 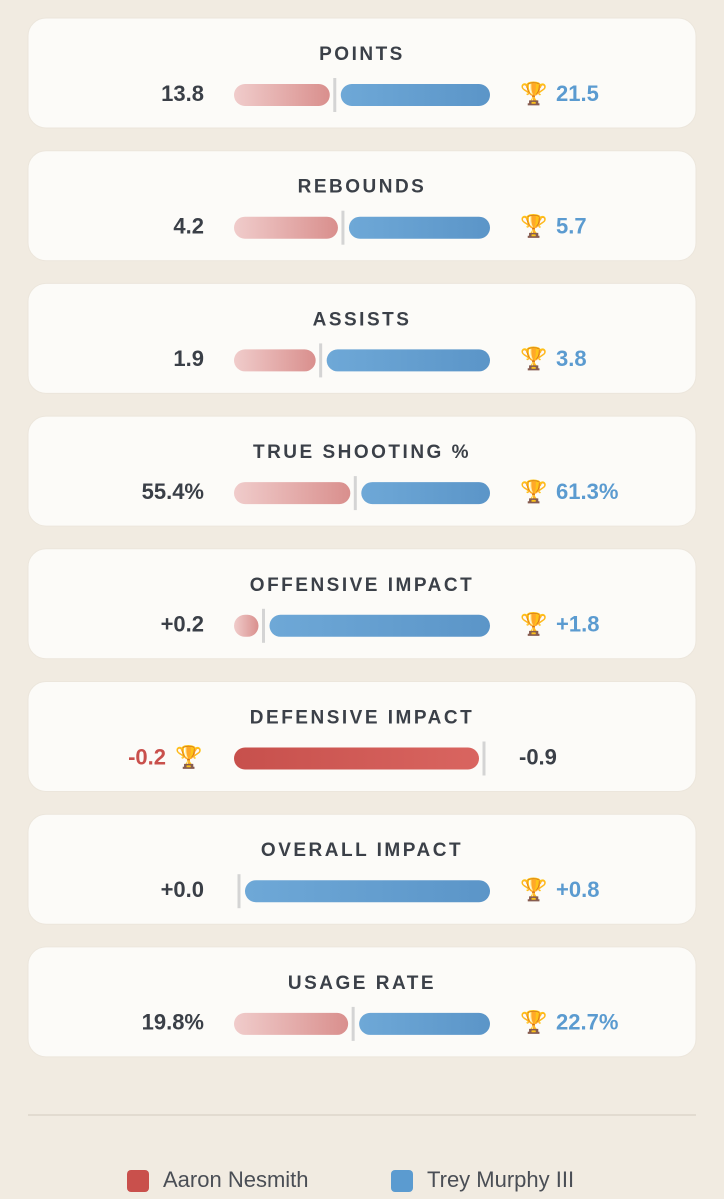 What do you see at coordinates (362, 718) in the screenshot?
I see `metric-label: DEFENSIVE IMPACT` at bounding box center [362, 718].